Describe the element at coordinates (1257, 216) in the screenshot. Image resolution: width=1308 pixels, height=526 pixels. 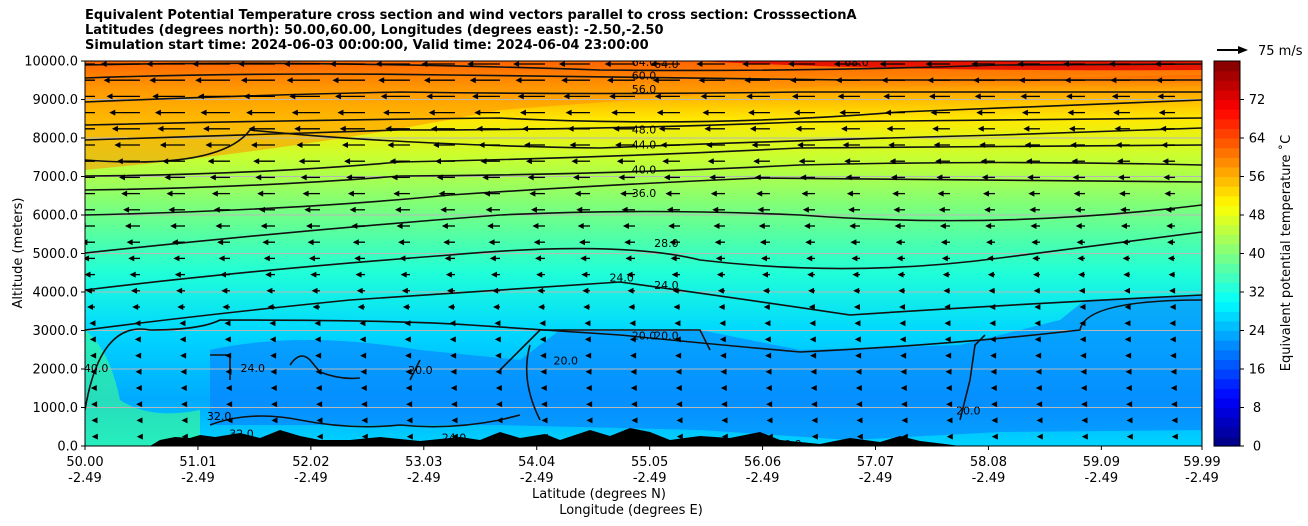
I see `colorbar-tick-label: 48` at that location.